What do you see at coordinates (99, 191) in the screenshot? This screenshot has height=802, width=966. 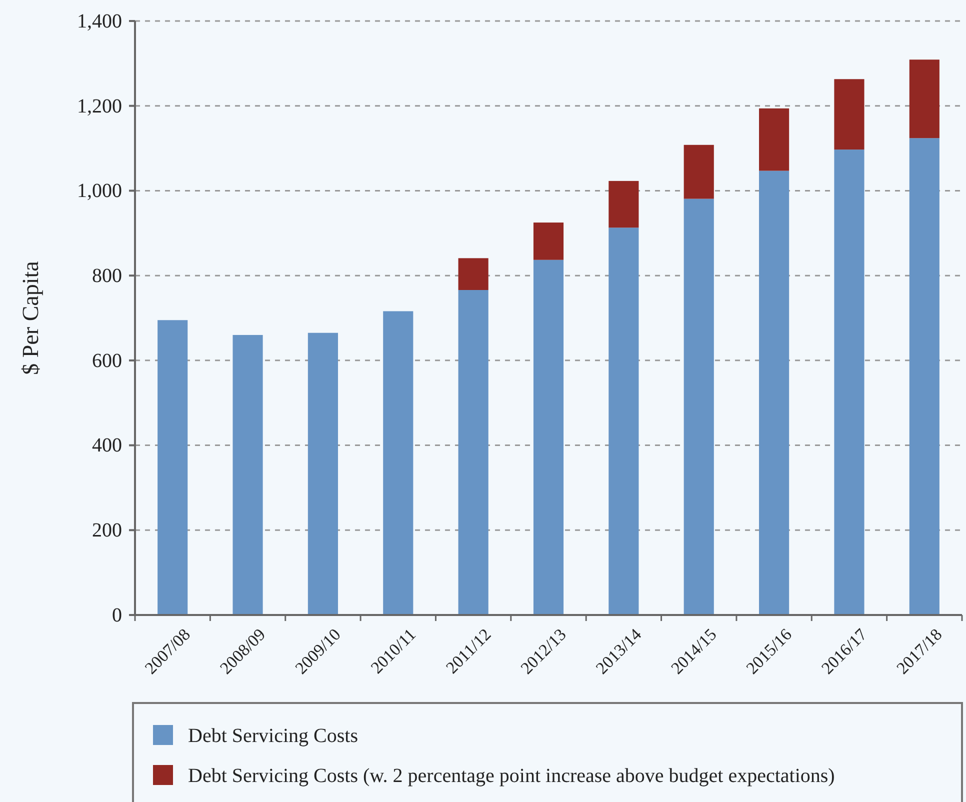 I see `y-tick-label: 1,000` at bounding box center [99, 191].